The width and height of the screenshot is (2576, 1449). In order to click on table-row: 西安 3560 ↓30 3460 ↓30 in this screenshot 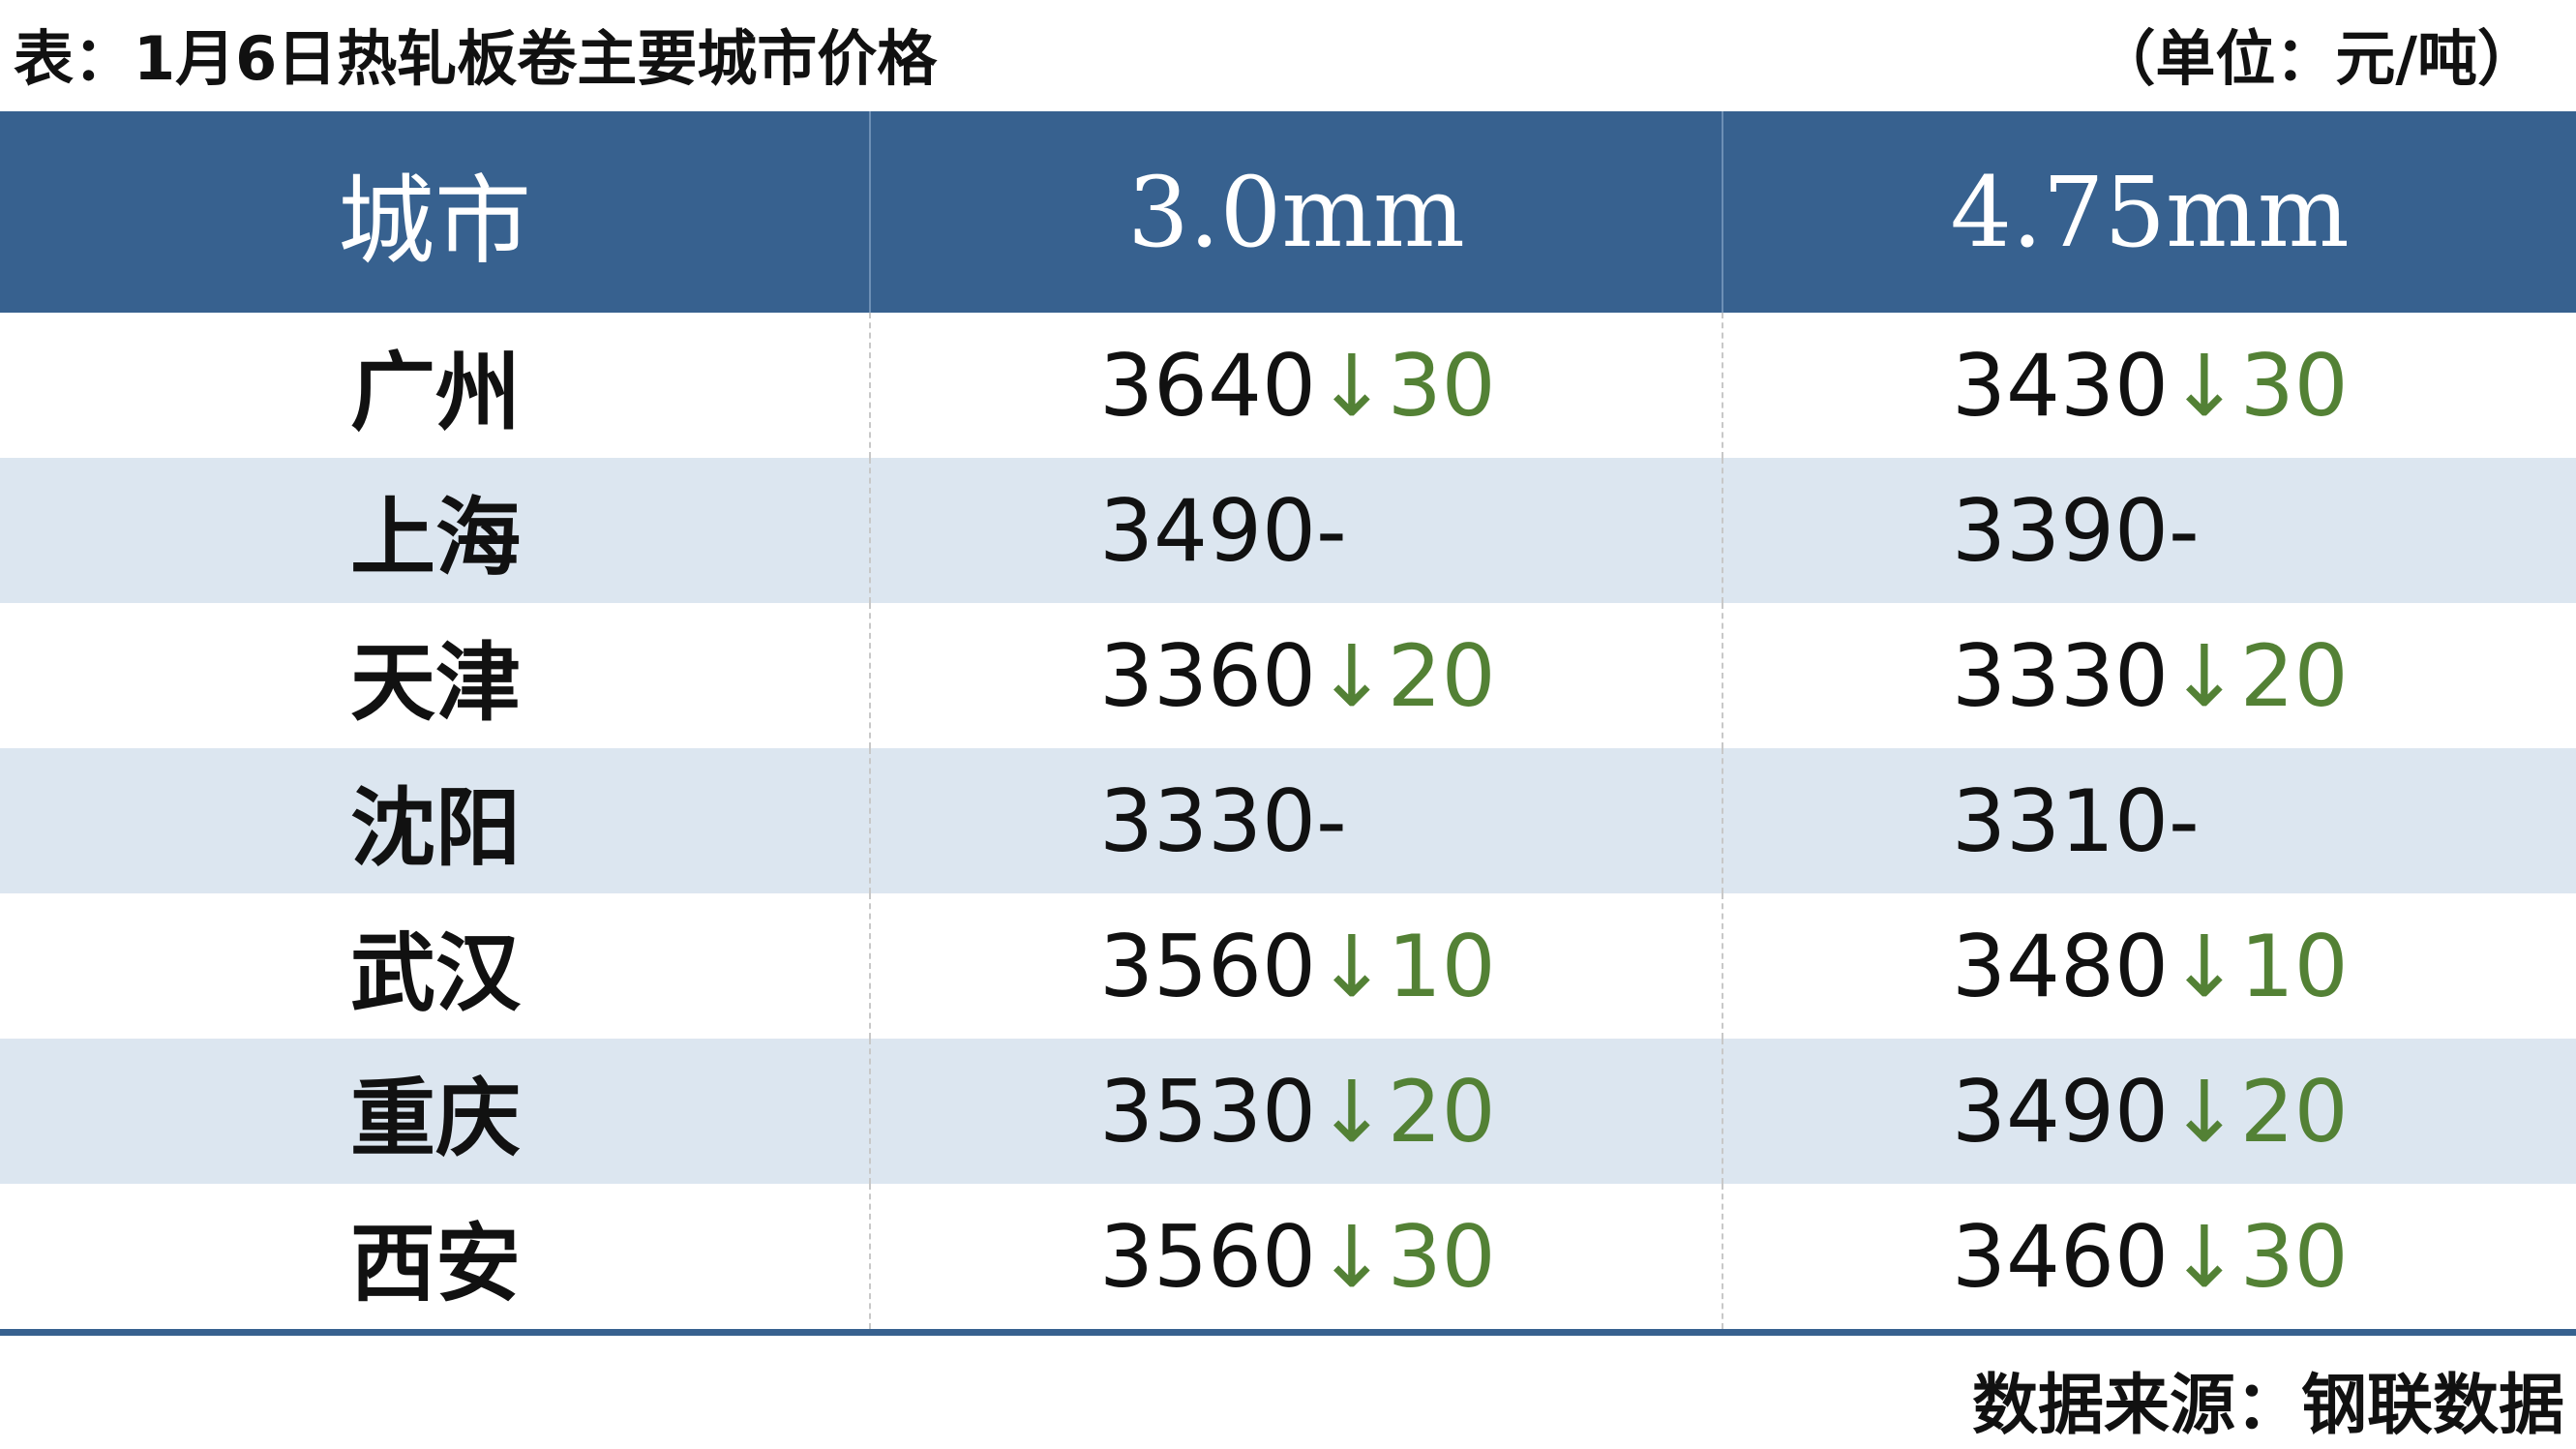, I will do `click(1288, 1256)`.